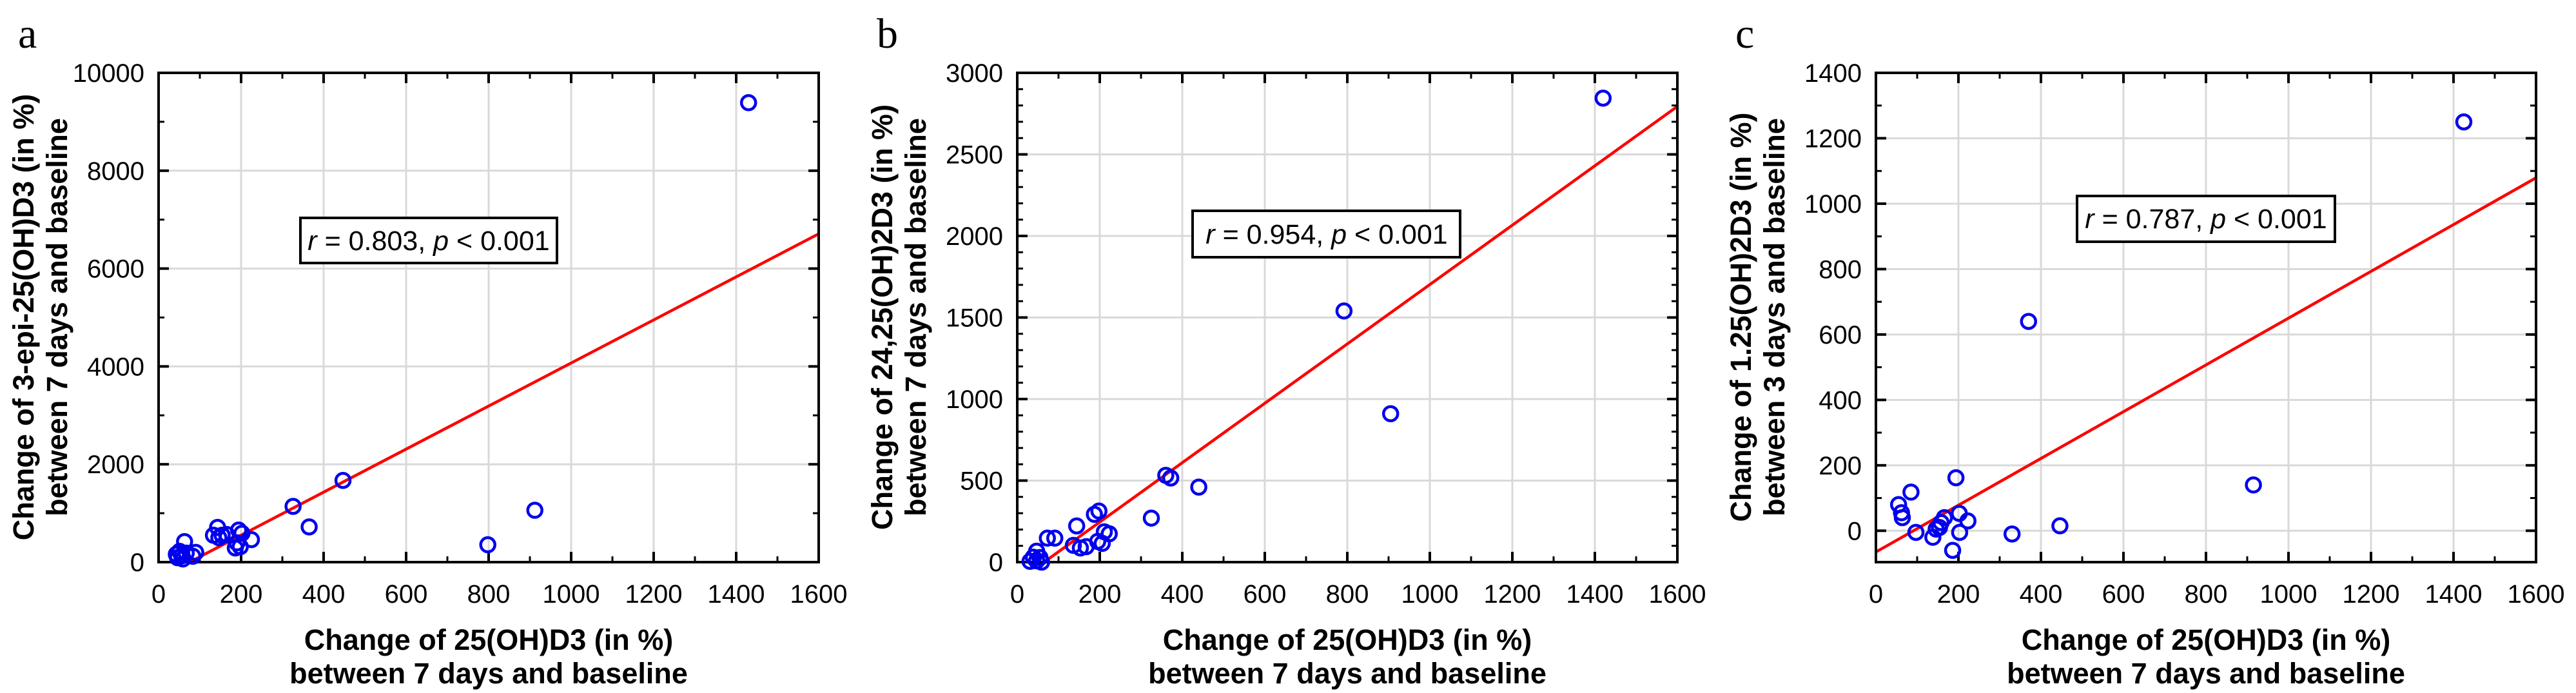 The width and height of the screenshot is (2576, 693). What do you see at coordinates (1833, 138) in the screenshot?
I see `y-tick-label: 1200` at bounding box center [1833, 138].